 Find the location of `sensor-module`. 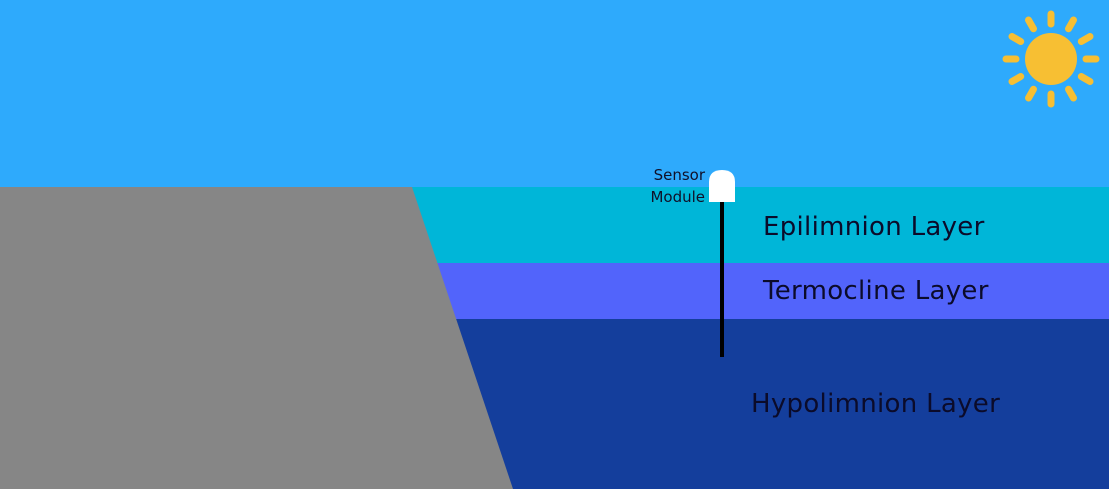

sensor-module is located at coordinates (722, 186).